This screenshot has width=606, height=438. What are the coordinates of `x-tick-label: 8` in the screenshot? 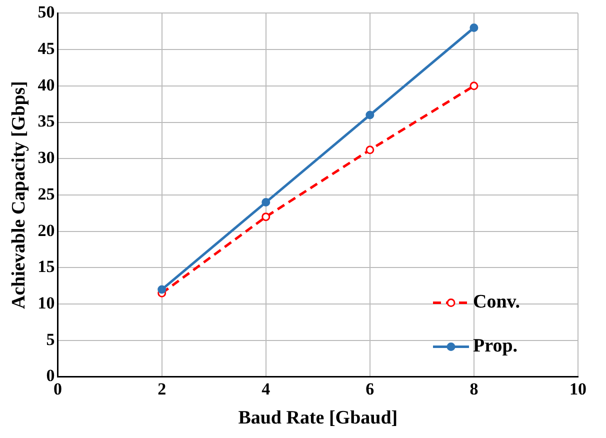 It's located at (474, 388).